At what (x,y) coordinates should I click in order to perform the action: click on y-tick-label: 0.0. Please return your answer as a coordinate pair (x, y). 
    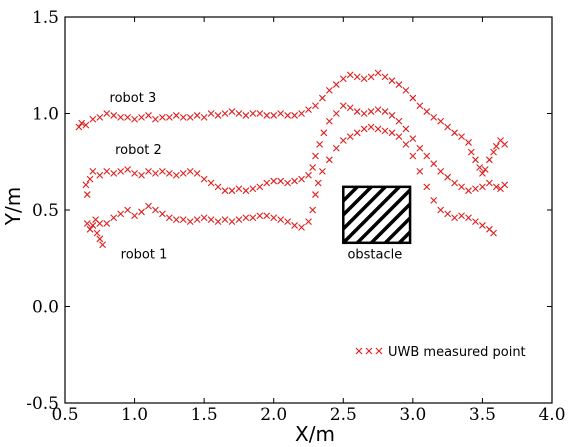
    Looking at the image, I should click on (45, 308).